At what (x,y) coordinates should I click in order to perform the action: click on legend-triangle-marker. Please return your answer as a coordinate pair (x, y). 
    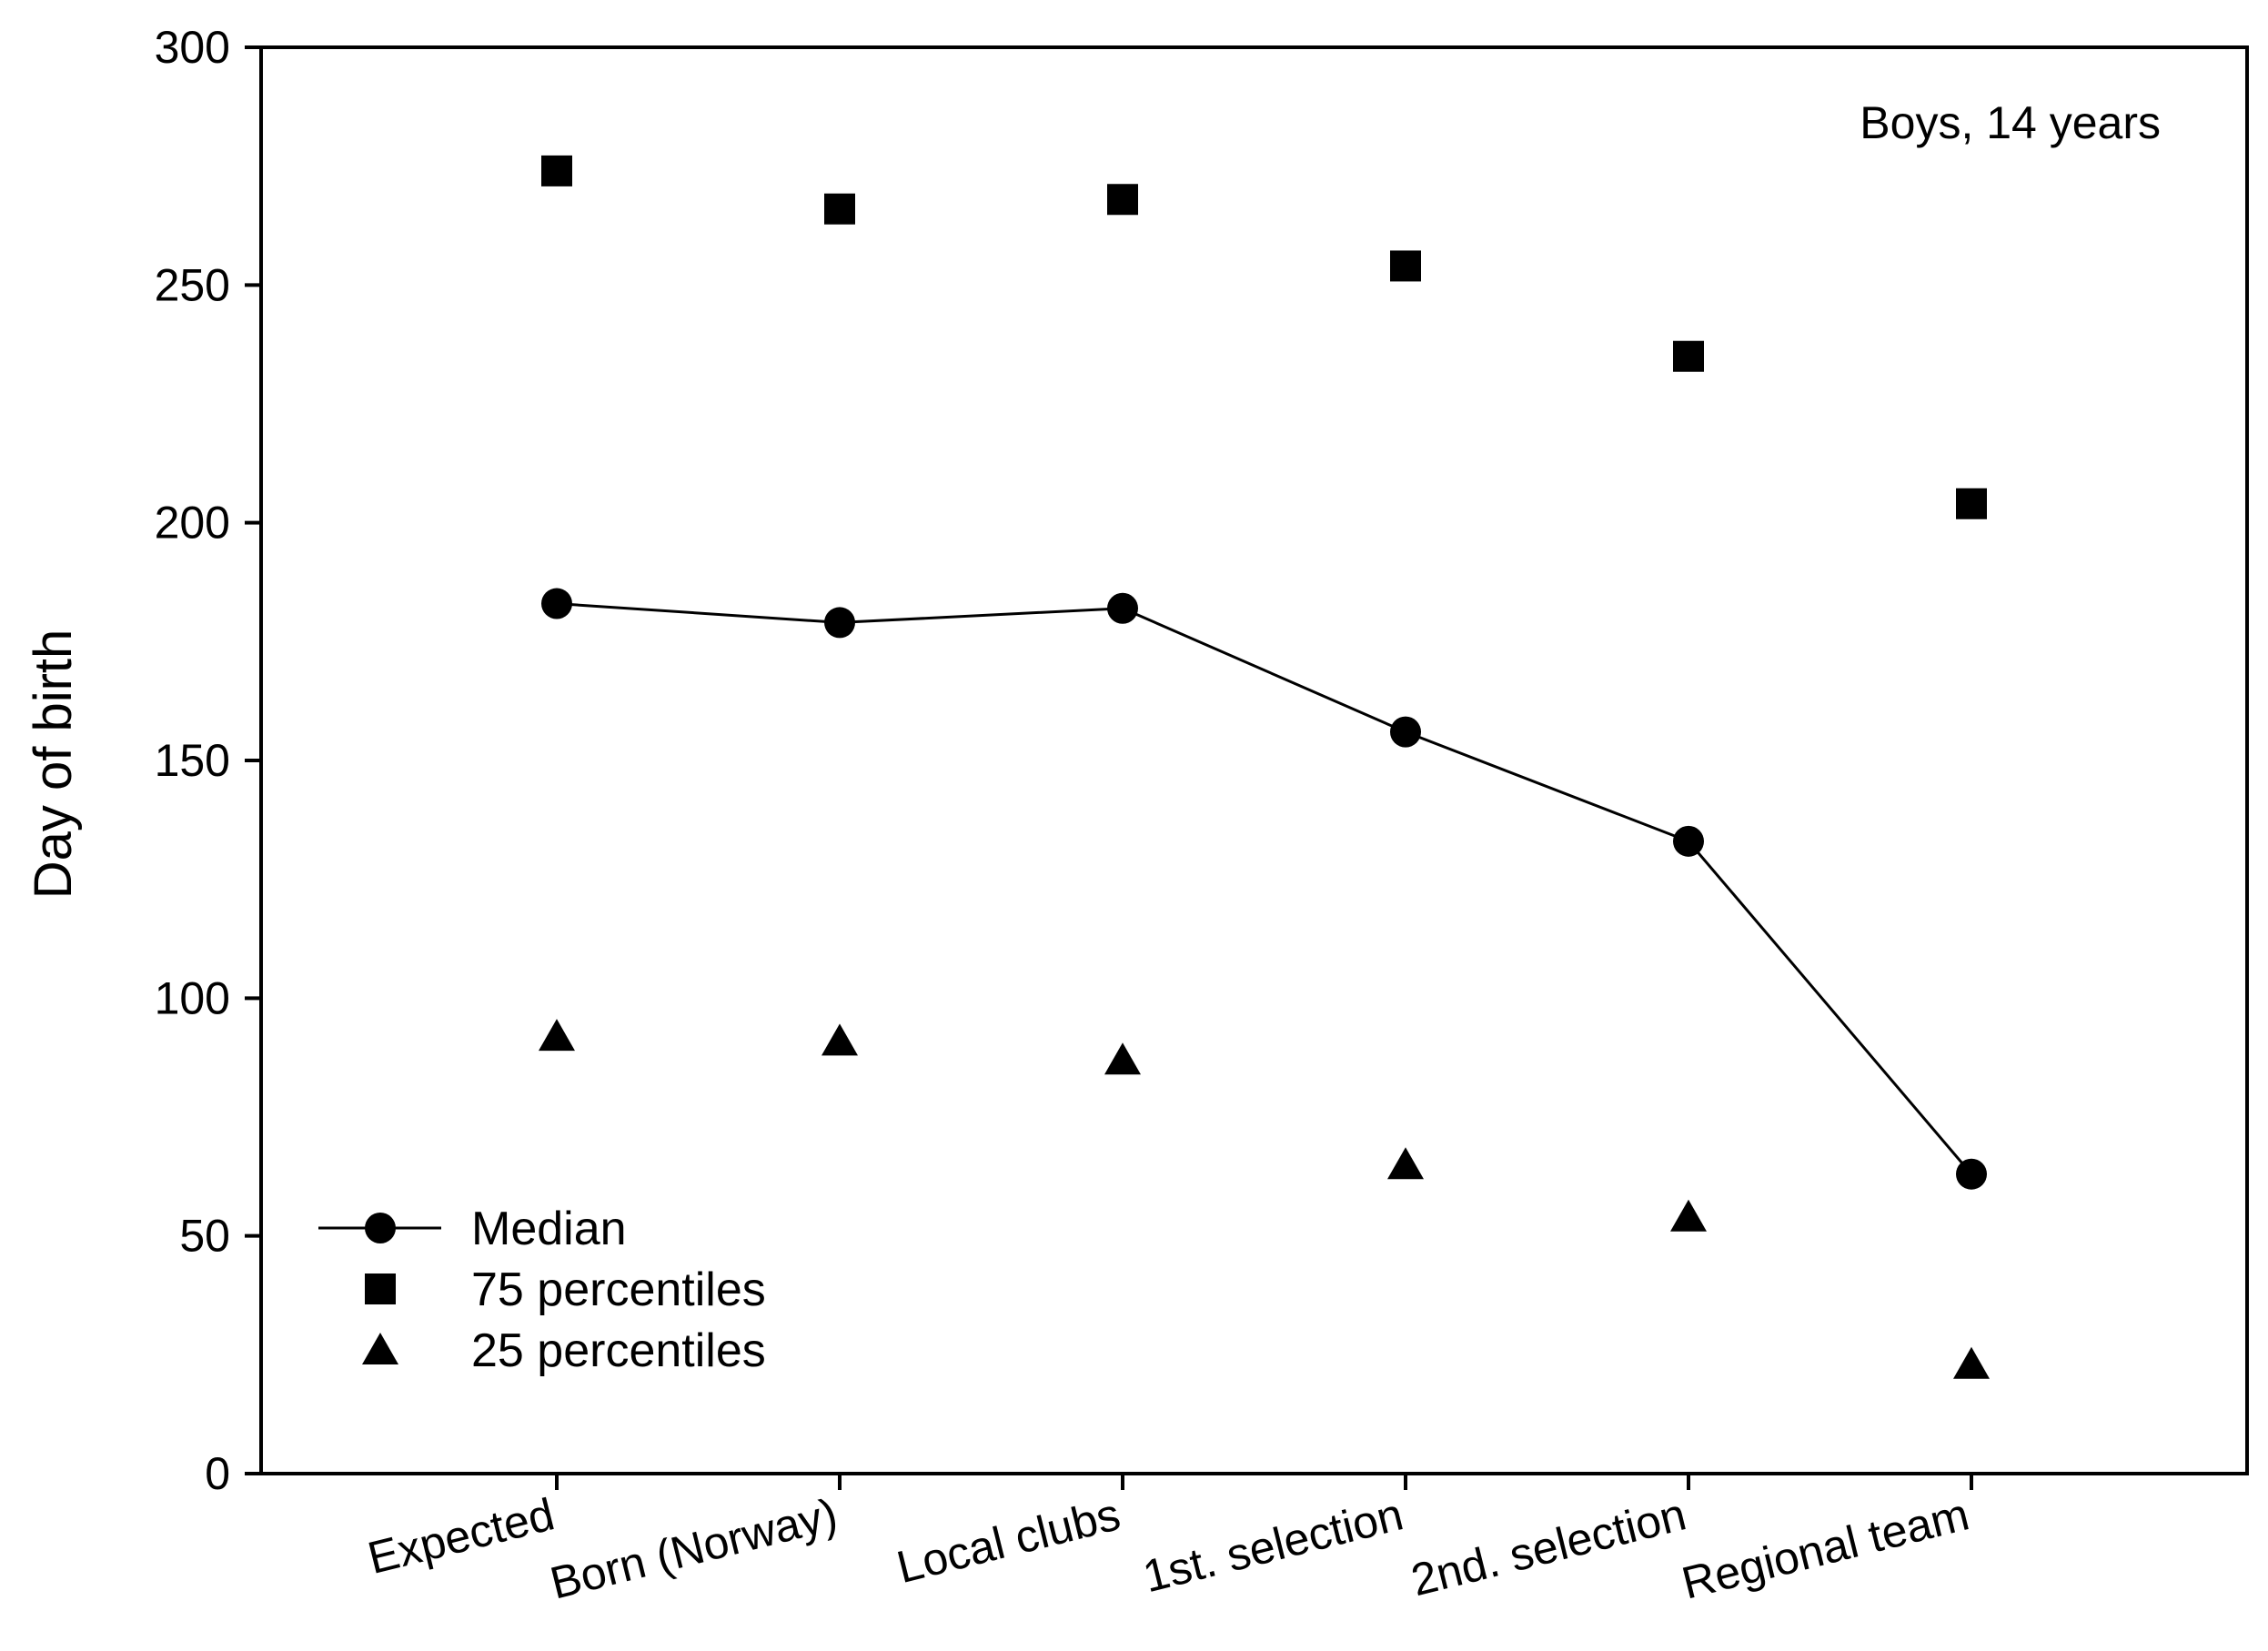
    Looking at the image, I should click on (380, 1348).